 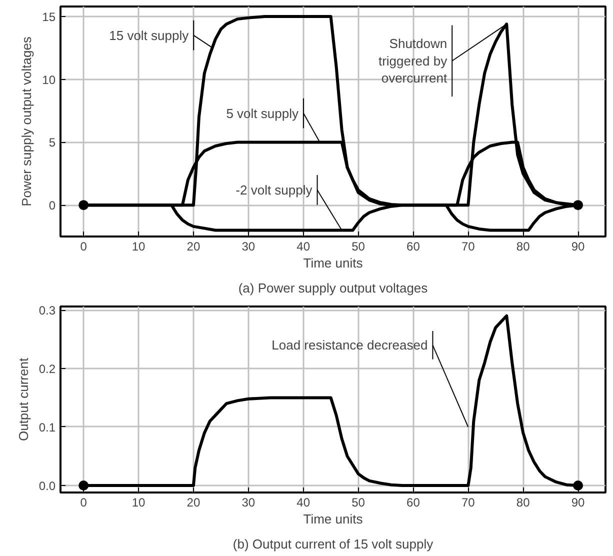 I want to click on text: (b) Output current of 15 volt supply, so click(x=333, y=544).